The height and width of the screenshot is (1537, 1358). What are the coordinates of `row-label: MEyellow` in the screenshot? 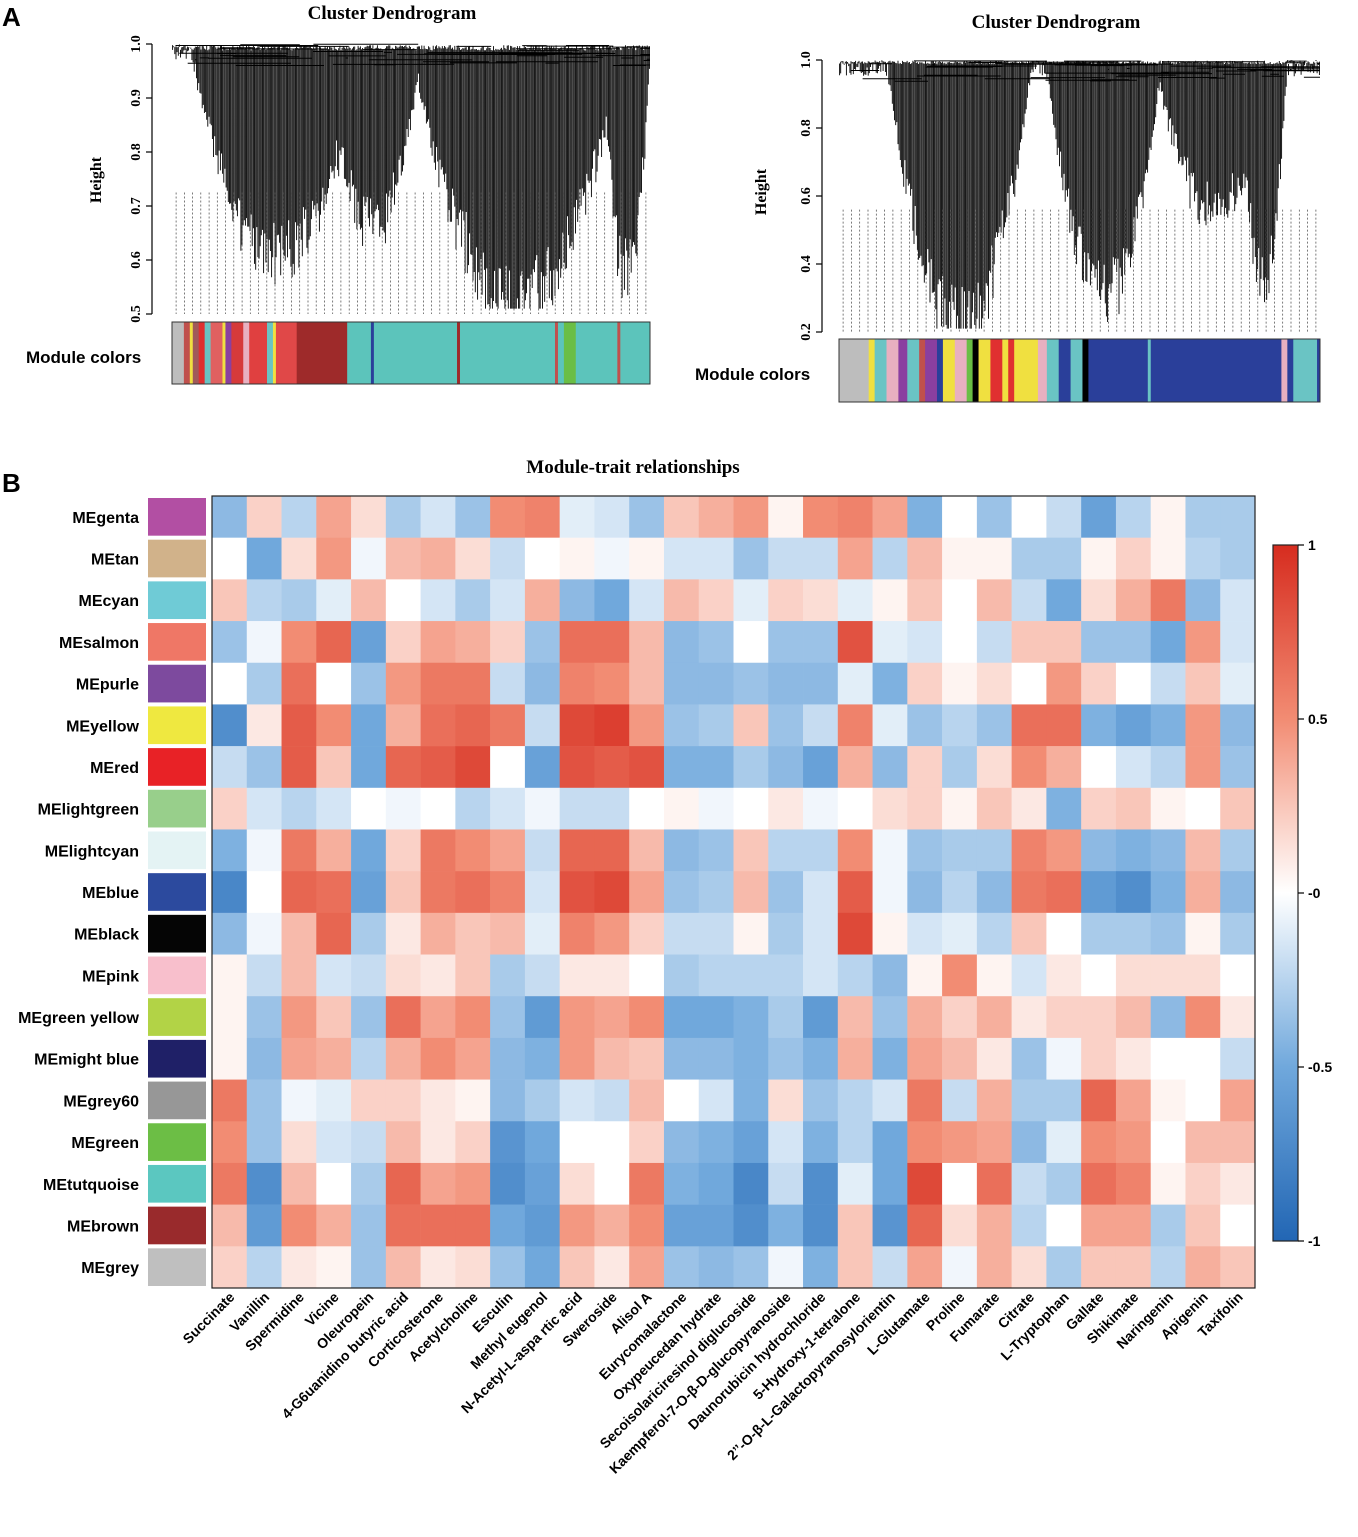 It's located at (102, 726).